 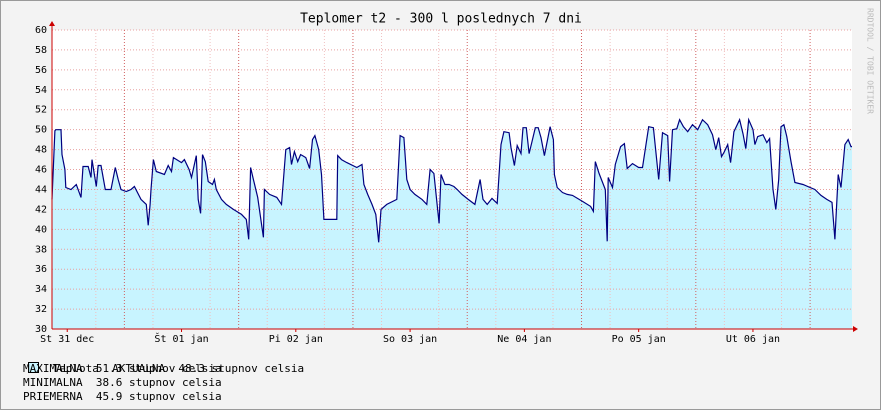 I want to click on legend-label: Teplota, so click(x=75, y=368).